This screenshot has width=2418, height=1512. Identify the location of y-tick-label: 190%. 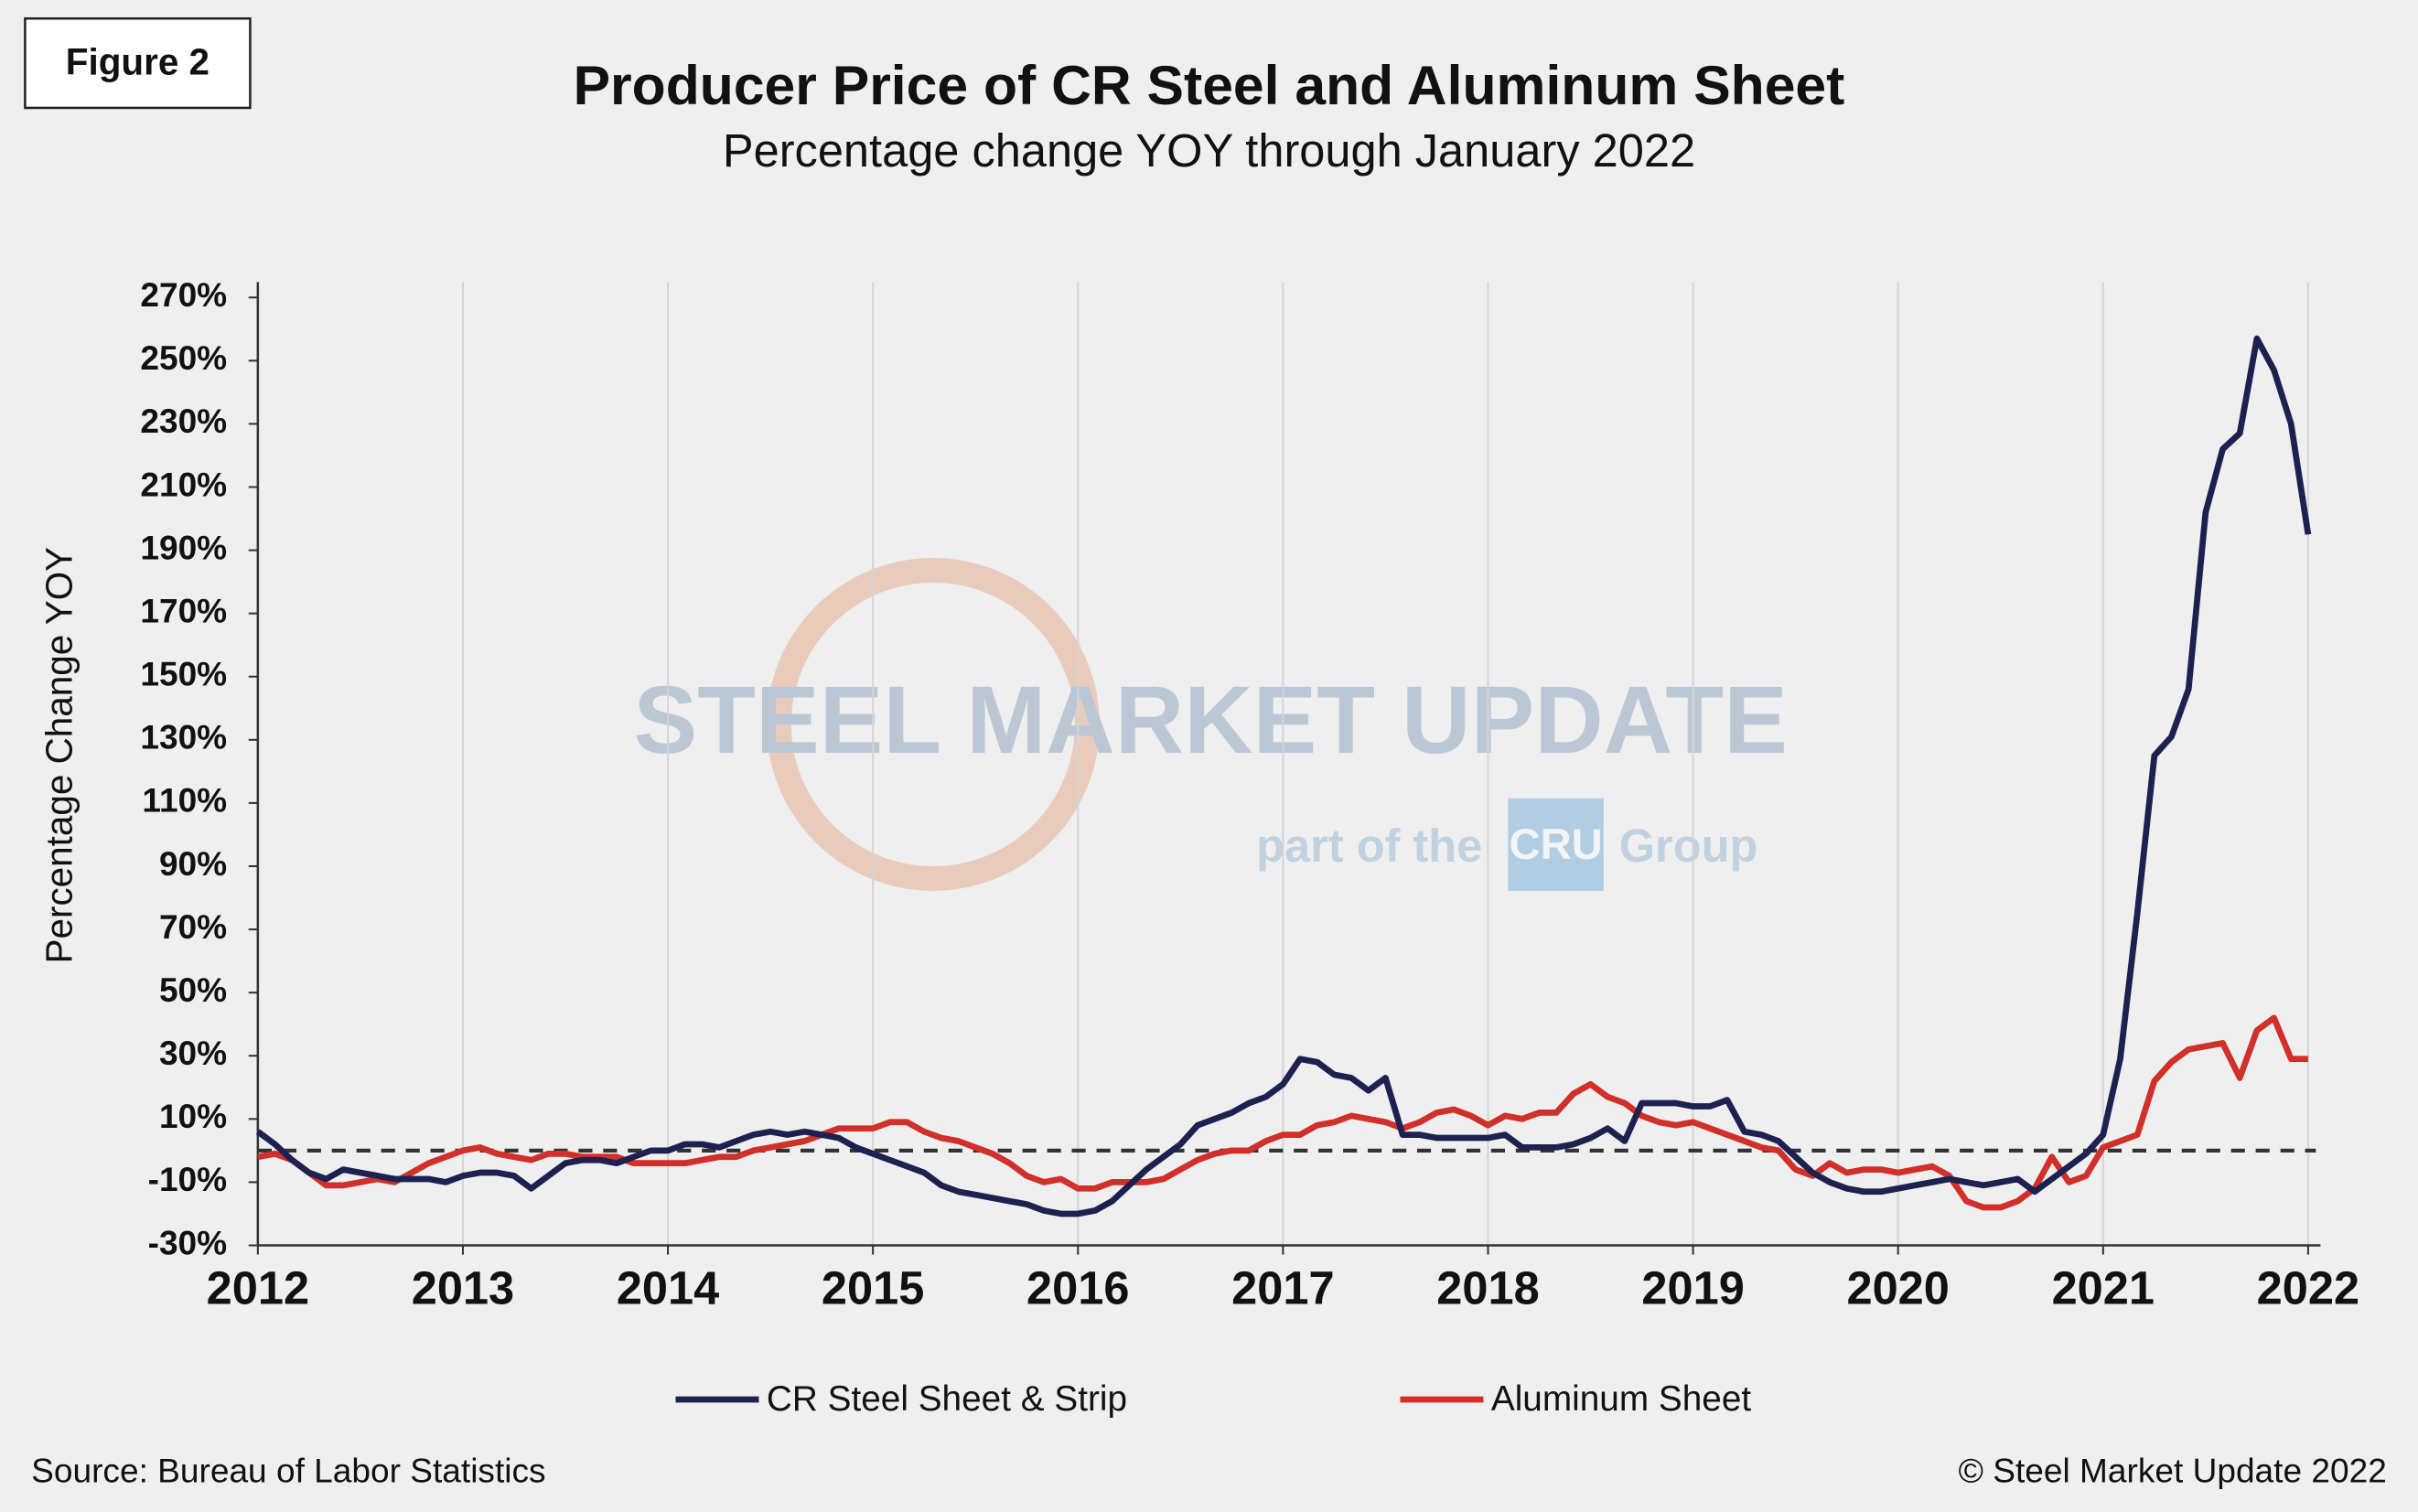
(183, 547).